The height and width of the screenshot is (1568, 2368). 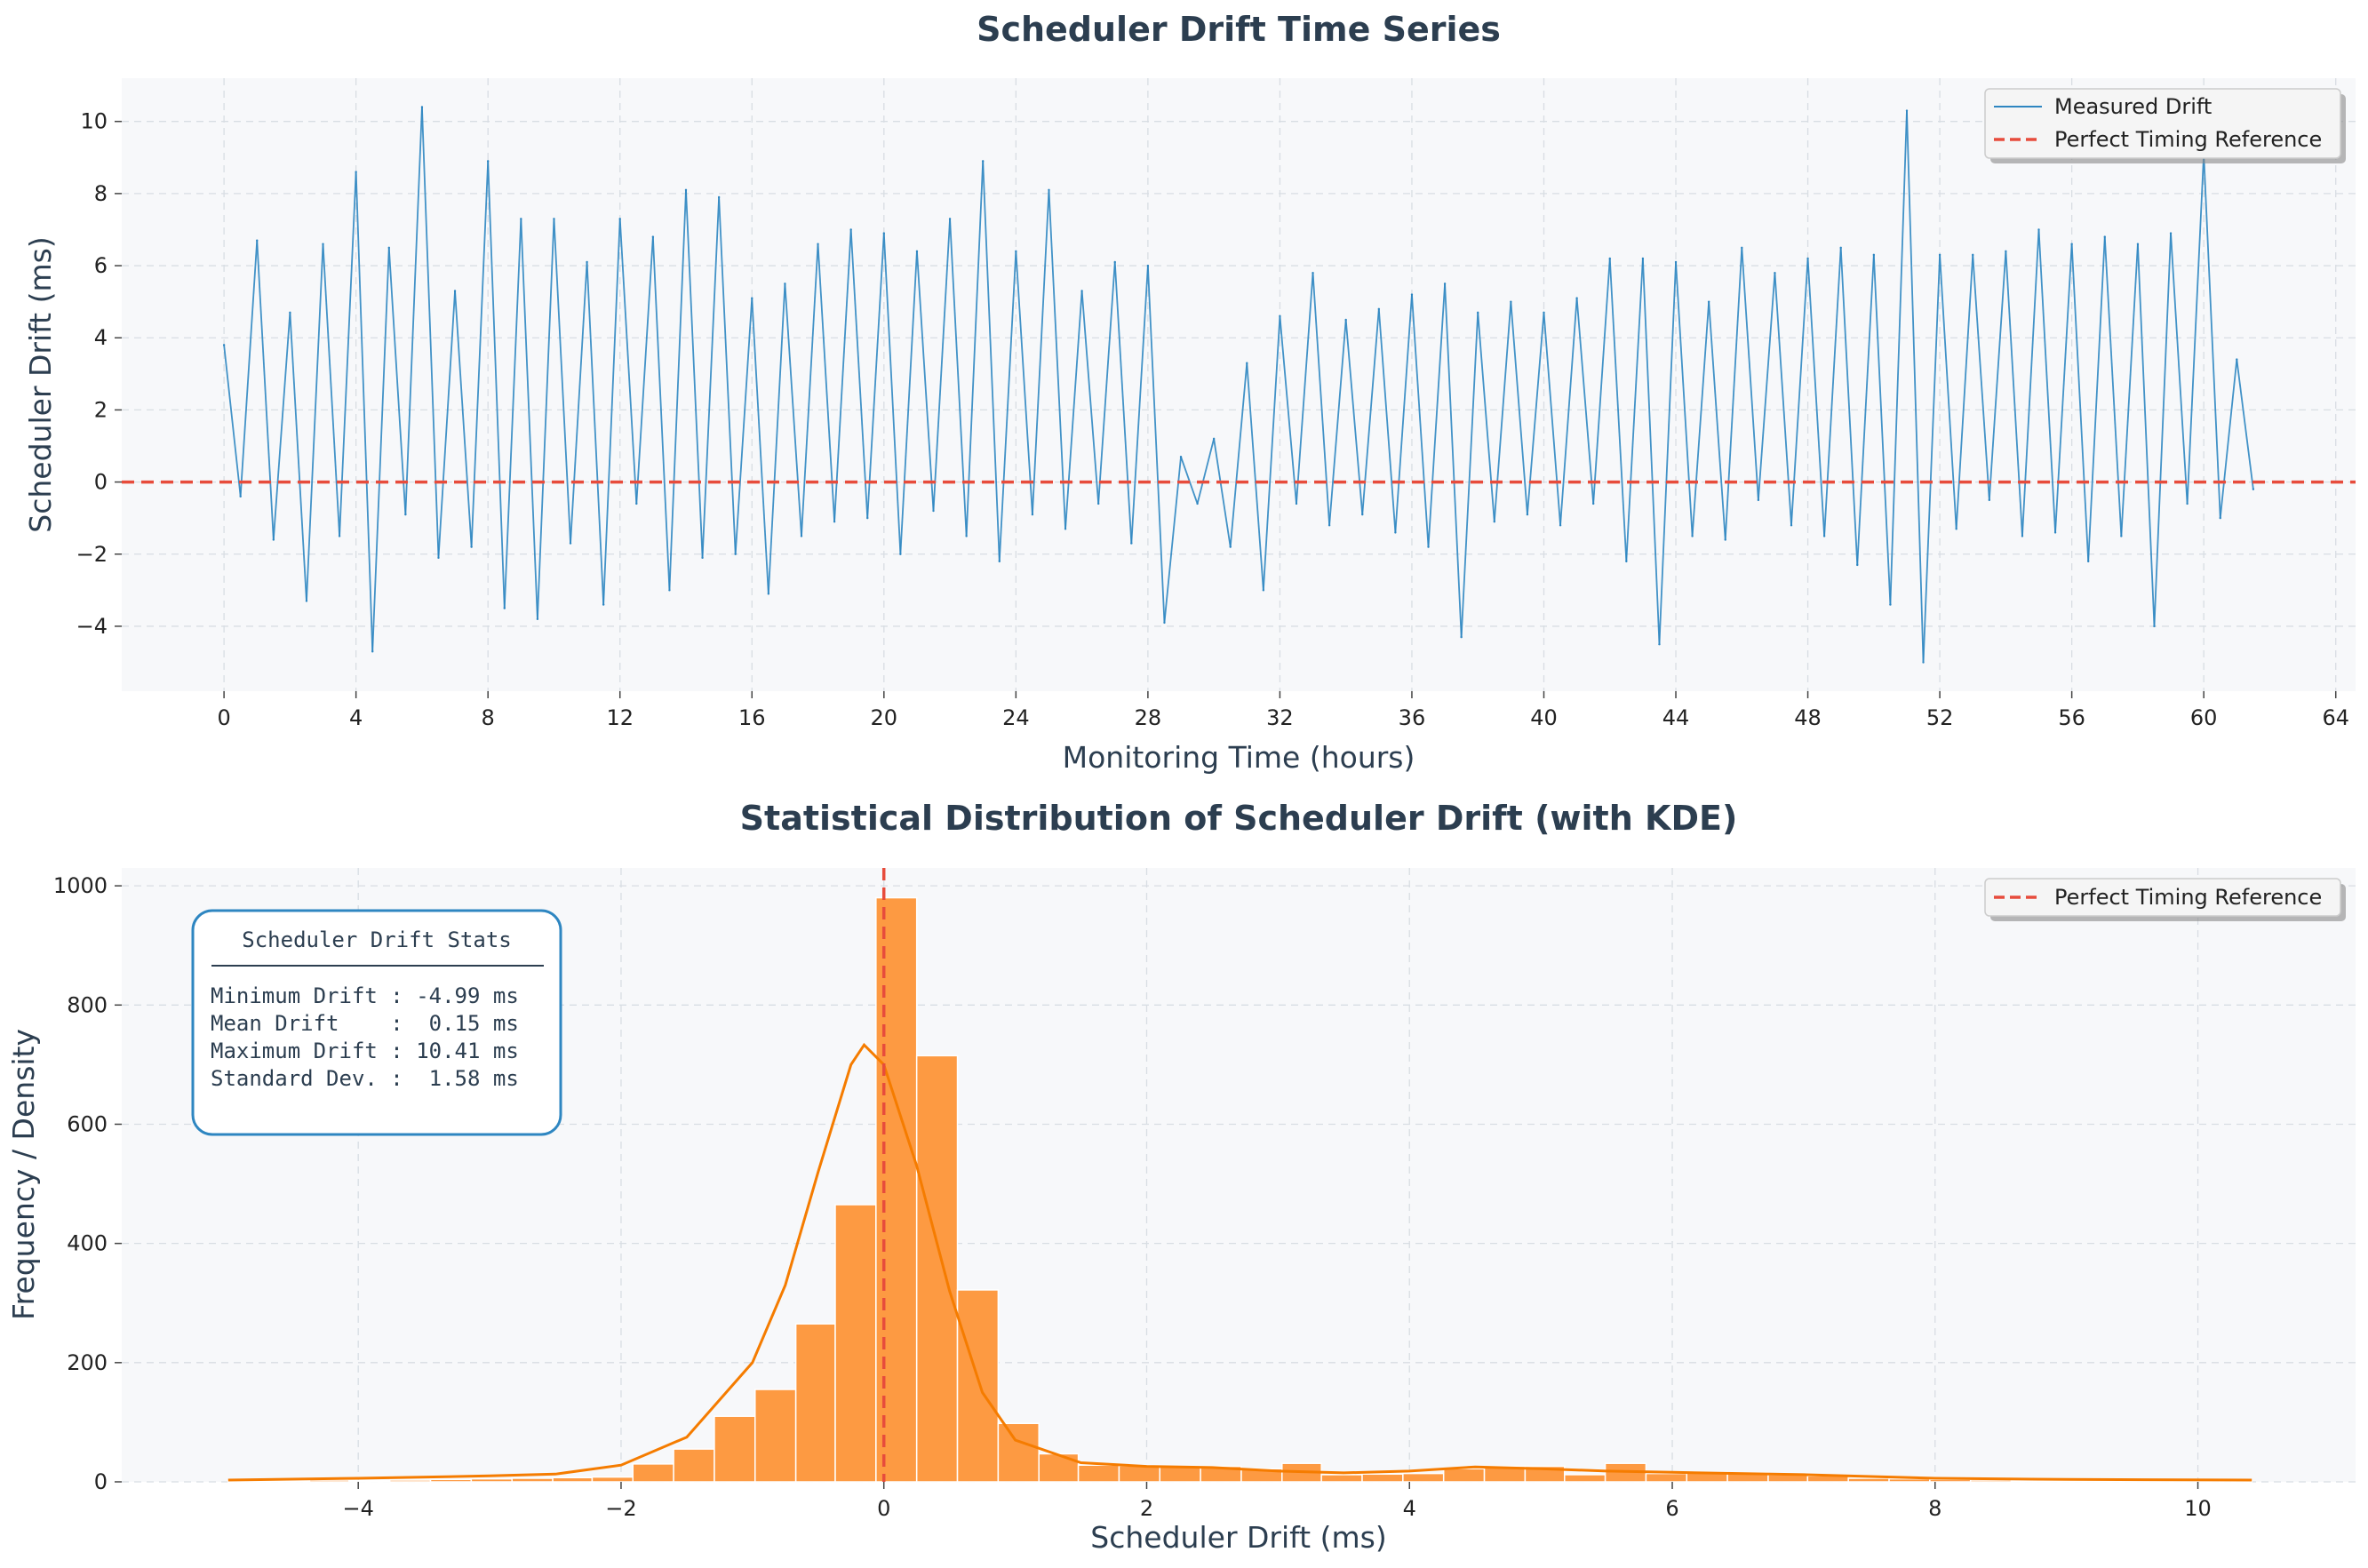 What do you see at coordinates (1935, 1508) in the screenshot?
I see `histogram-x-tick-label: 8` at bounding box center [1935, 1508].